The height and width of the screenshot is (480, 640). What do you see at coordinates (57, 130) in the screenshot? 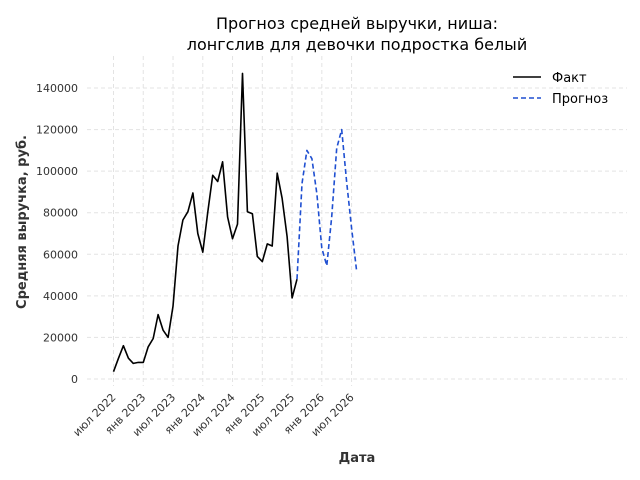
I see `y-tick-label: 120000` at bounding box center [57, 130].